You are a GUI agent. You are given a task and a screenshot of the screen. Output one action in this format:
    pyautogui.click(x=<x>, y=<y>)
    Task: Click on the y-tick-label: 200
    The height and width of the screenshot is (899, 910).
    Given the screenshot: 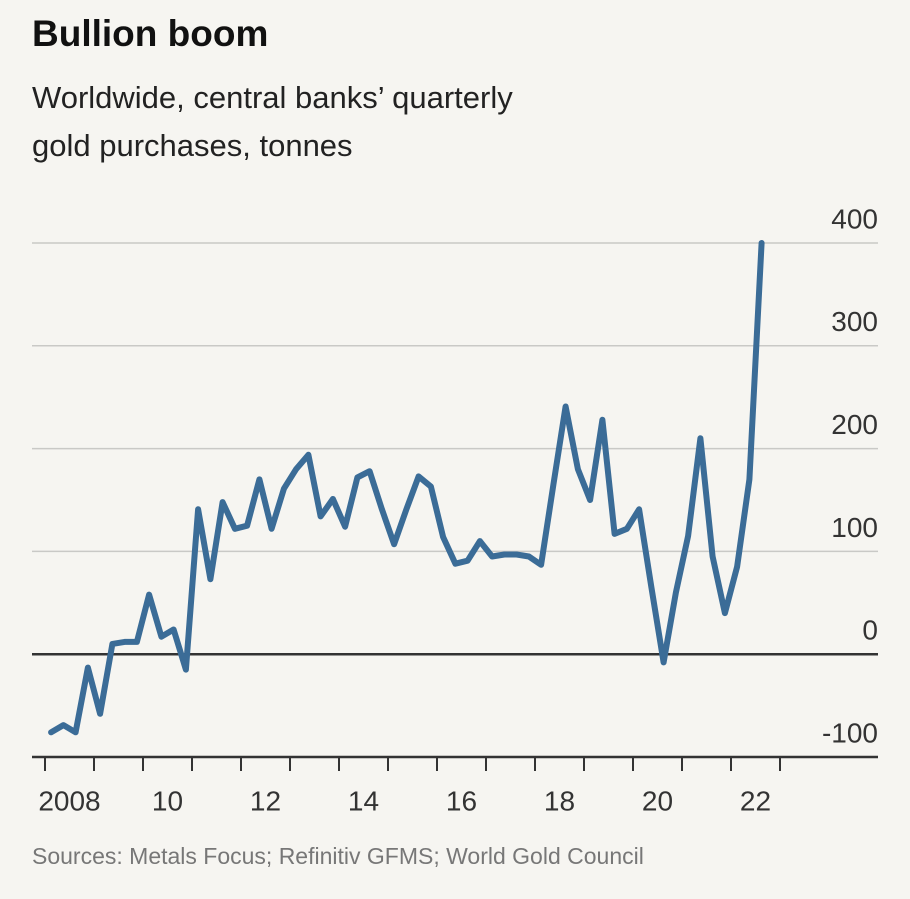 What is the action you would take?
    pyautogui.click(x=854, y=424)
    